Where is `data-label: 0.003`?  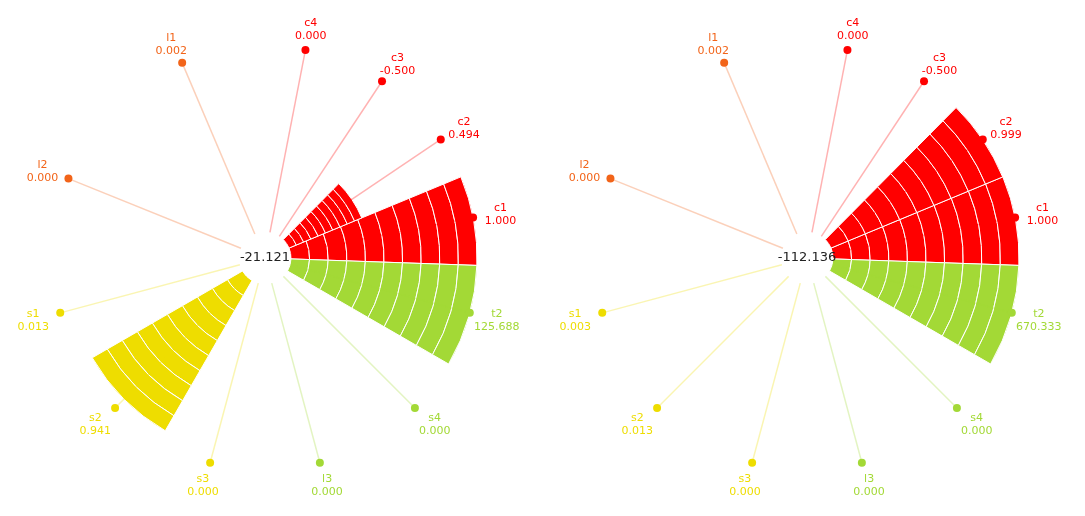
data-label: 0.003 is located at coordinates (575, 326).